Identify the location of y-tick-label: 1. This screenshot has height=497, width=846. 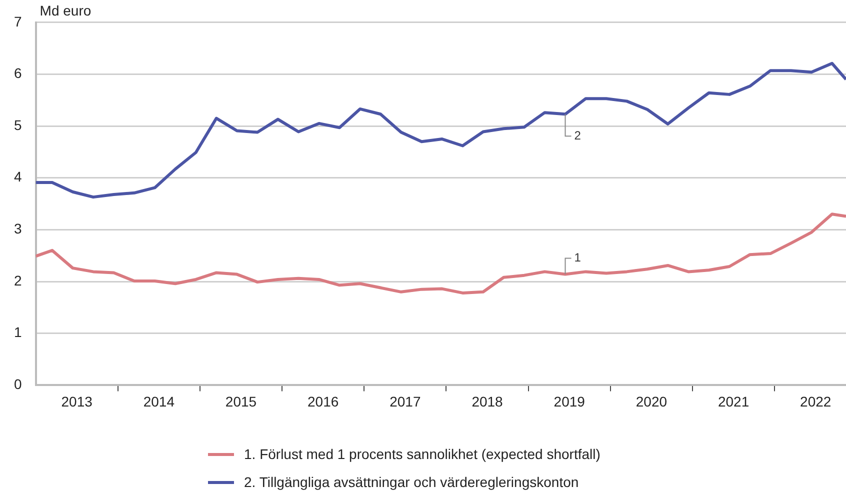
(18, 332).